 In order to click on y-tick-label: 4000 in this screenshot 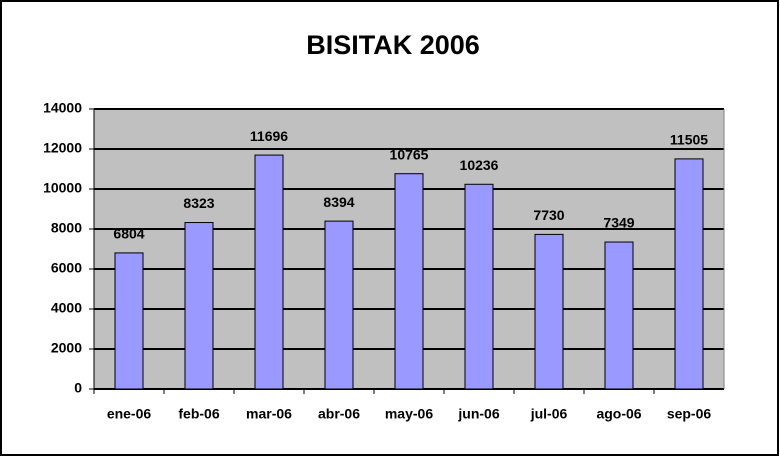, I will do `click(66, 308)`.